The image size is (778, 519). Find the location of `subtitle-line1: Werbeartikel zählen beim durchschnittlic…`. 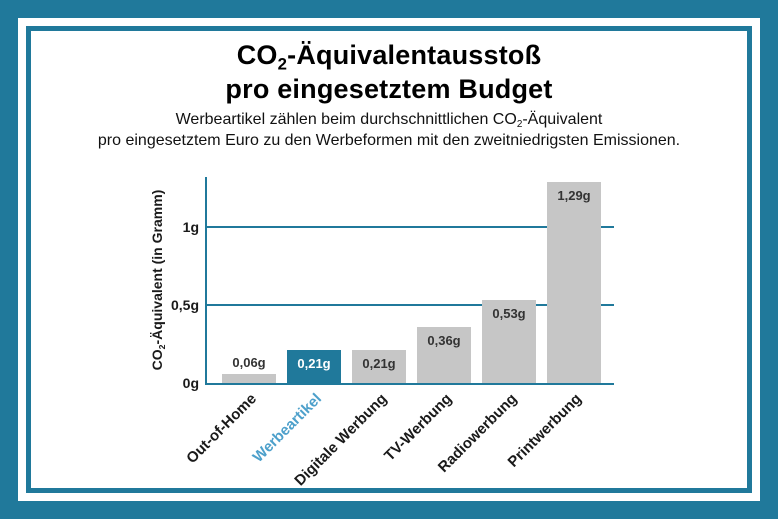

subtitle-line1: Werbeartikel zählen beim durchschnittlic… is located at coordinates (389, 120).